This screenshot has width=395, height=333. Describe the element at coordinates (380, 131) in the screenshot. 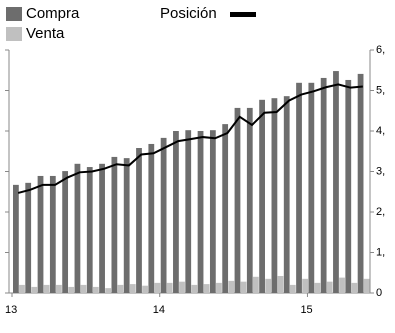

I see `y2-tick-label: 4,` at that location.